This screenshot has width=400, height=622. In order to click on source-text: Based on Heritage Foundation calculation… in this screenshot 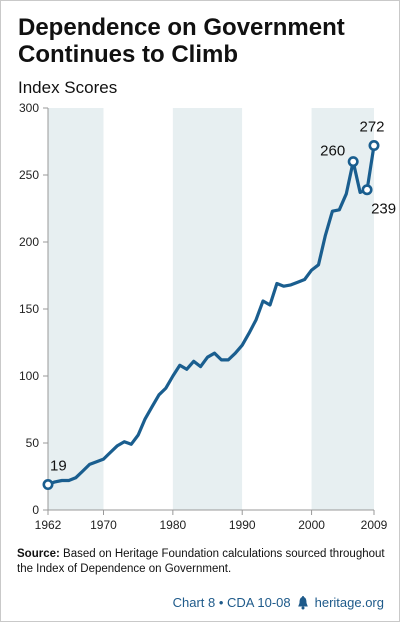, I will do `click(201, 561)`.